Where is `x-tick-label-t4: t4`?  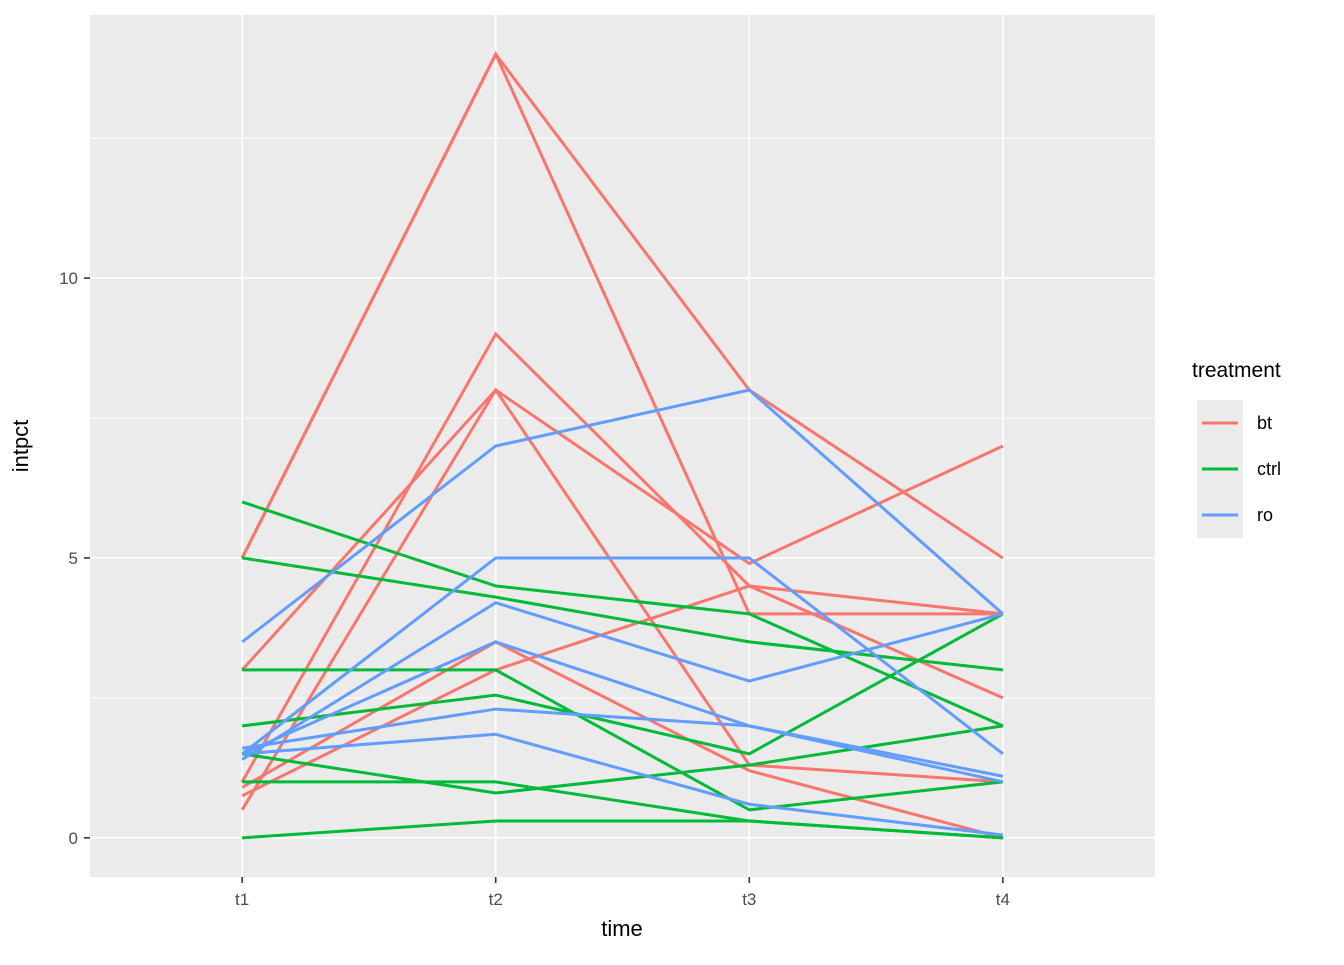 x-tick-label-t4: t4 is located at coordinates (1003, 899).